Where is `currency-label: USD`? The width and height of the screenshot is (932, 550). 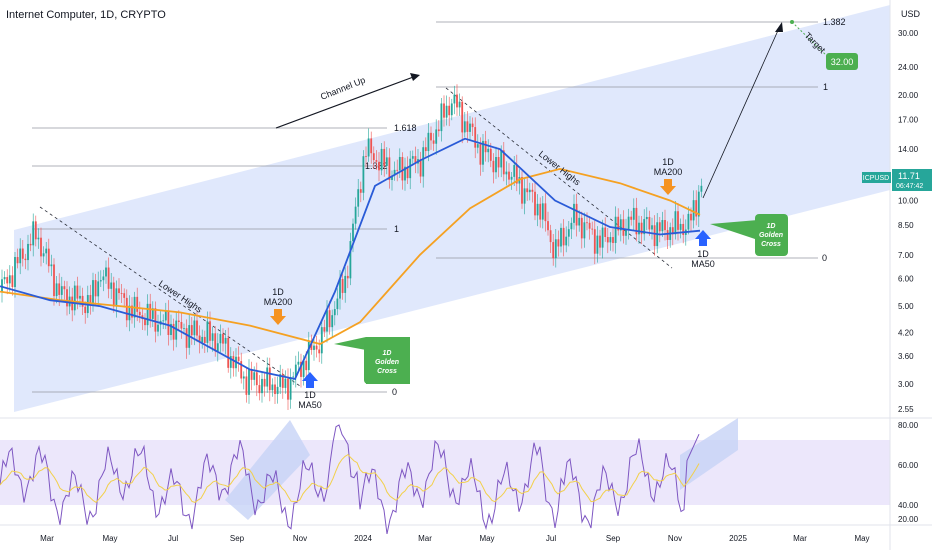
currency-label: USD is located at coordinates (911, 14).